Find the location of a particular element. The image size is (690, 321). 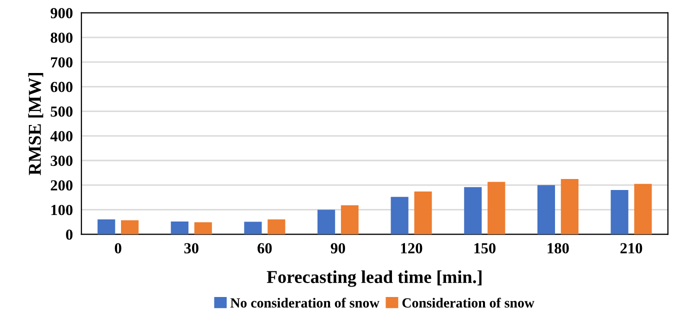

y-tick-label: 800 is located at coordinates (61, 37).